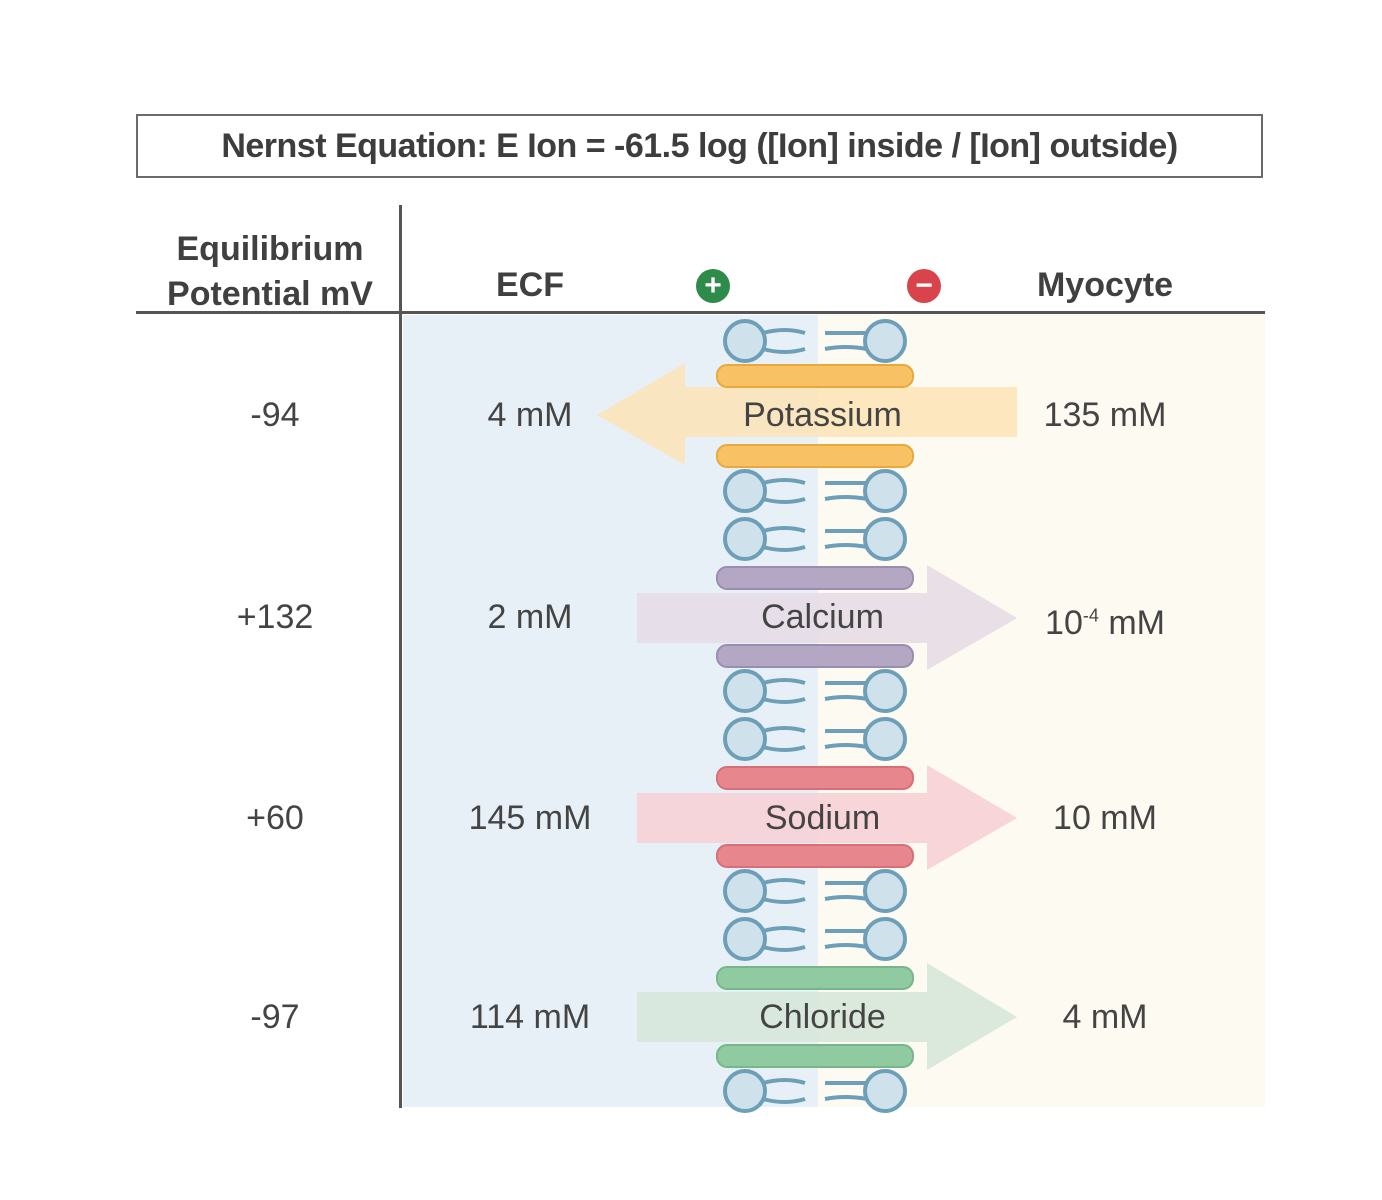  Describe the element at coordinates (1131, 623) in the screenshot. I see `calcium-myocyte-unit: mM` at that location.